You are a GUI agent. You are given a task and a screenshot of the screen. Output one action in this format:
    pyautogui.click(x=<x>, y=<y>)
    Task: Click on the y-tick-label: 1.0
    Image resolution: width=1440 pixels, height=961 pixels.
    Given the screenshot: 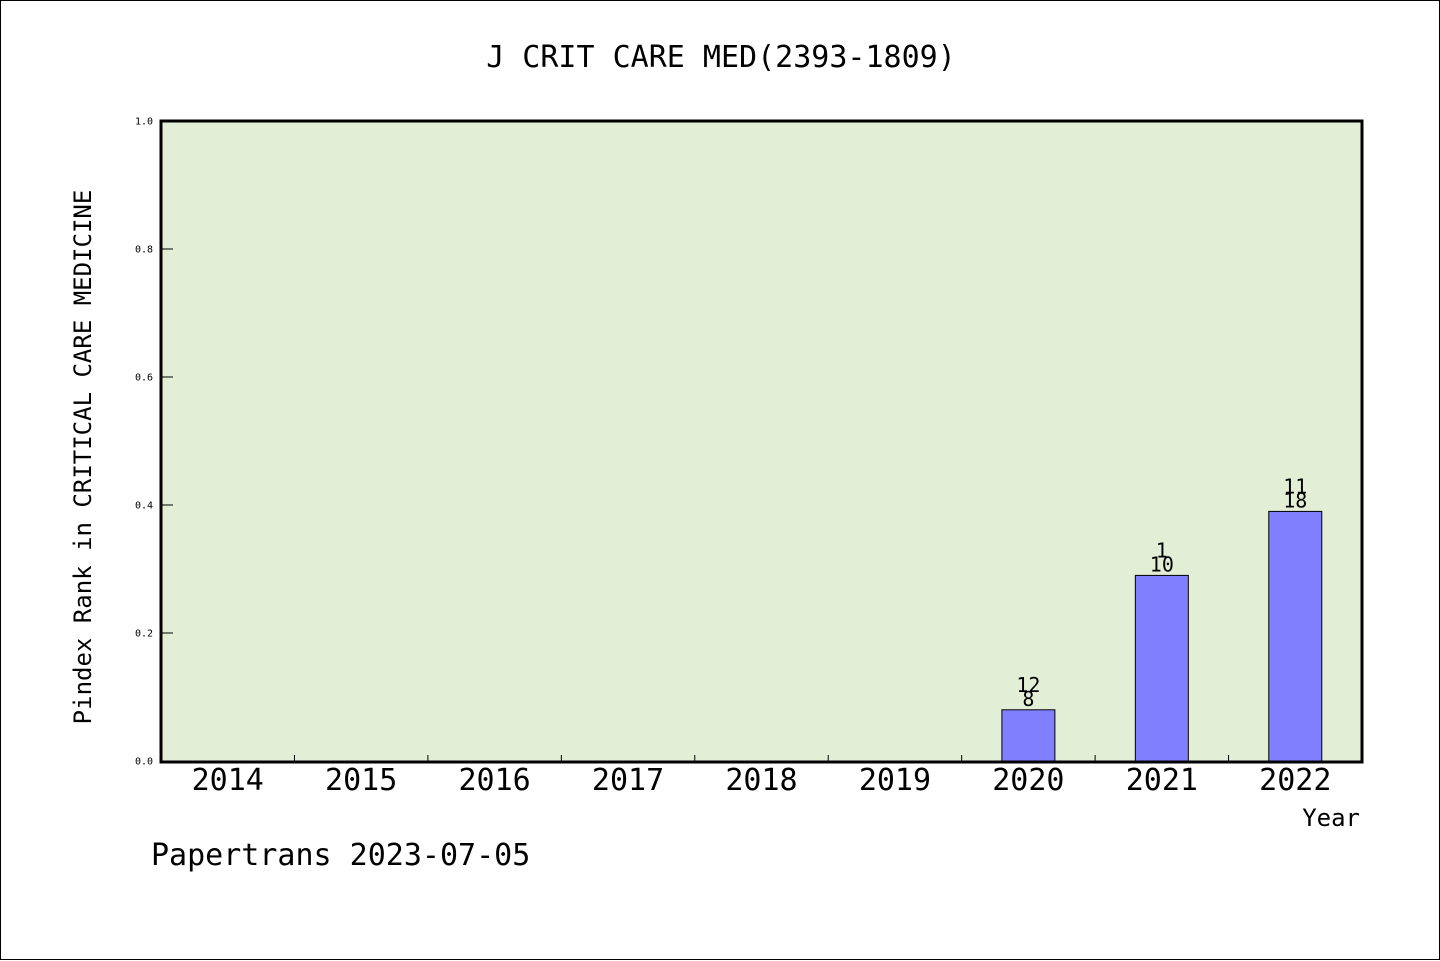 What is the action you would take?
    pyautogui.click(x=144, y=122)
    